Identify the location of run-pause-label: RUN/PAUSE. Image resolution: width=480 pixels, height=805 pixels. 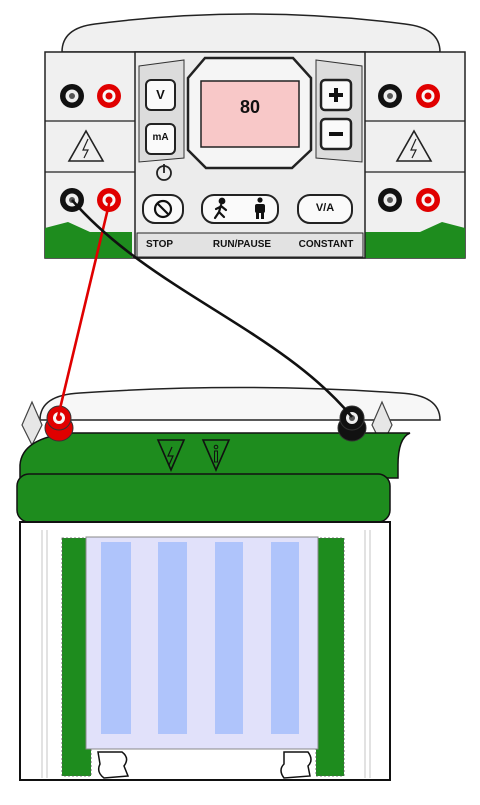
(242, 244).